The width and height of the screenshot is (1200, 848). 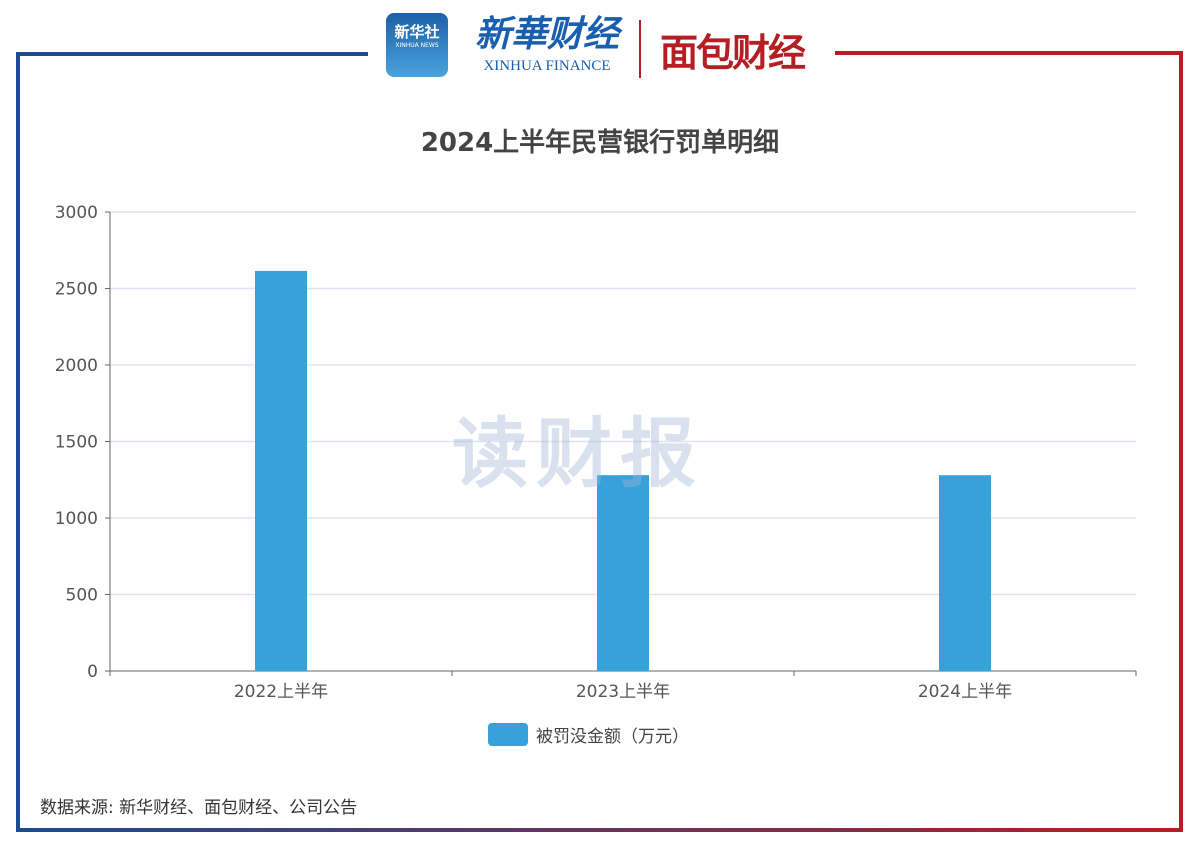 What do you see at coordinates (546, 34) in the screenshot?
I see `xinhua-finance-logo-text: 新華财经` at bounding box center [546, 34].